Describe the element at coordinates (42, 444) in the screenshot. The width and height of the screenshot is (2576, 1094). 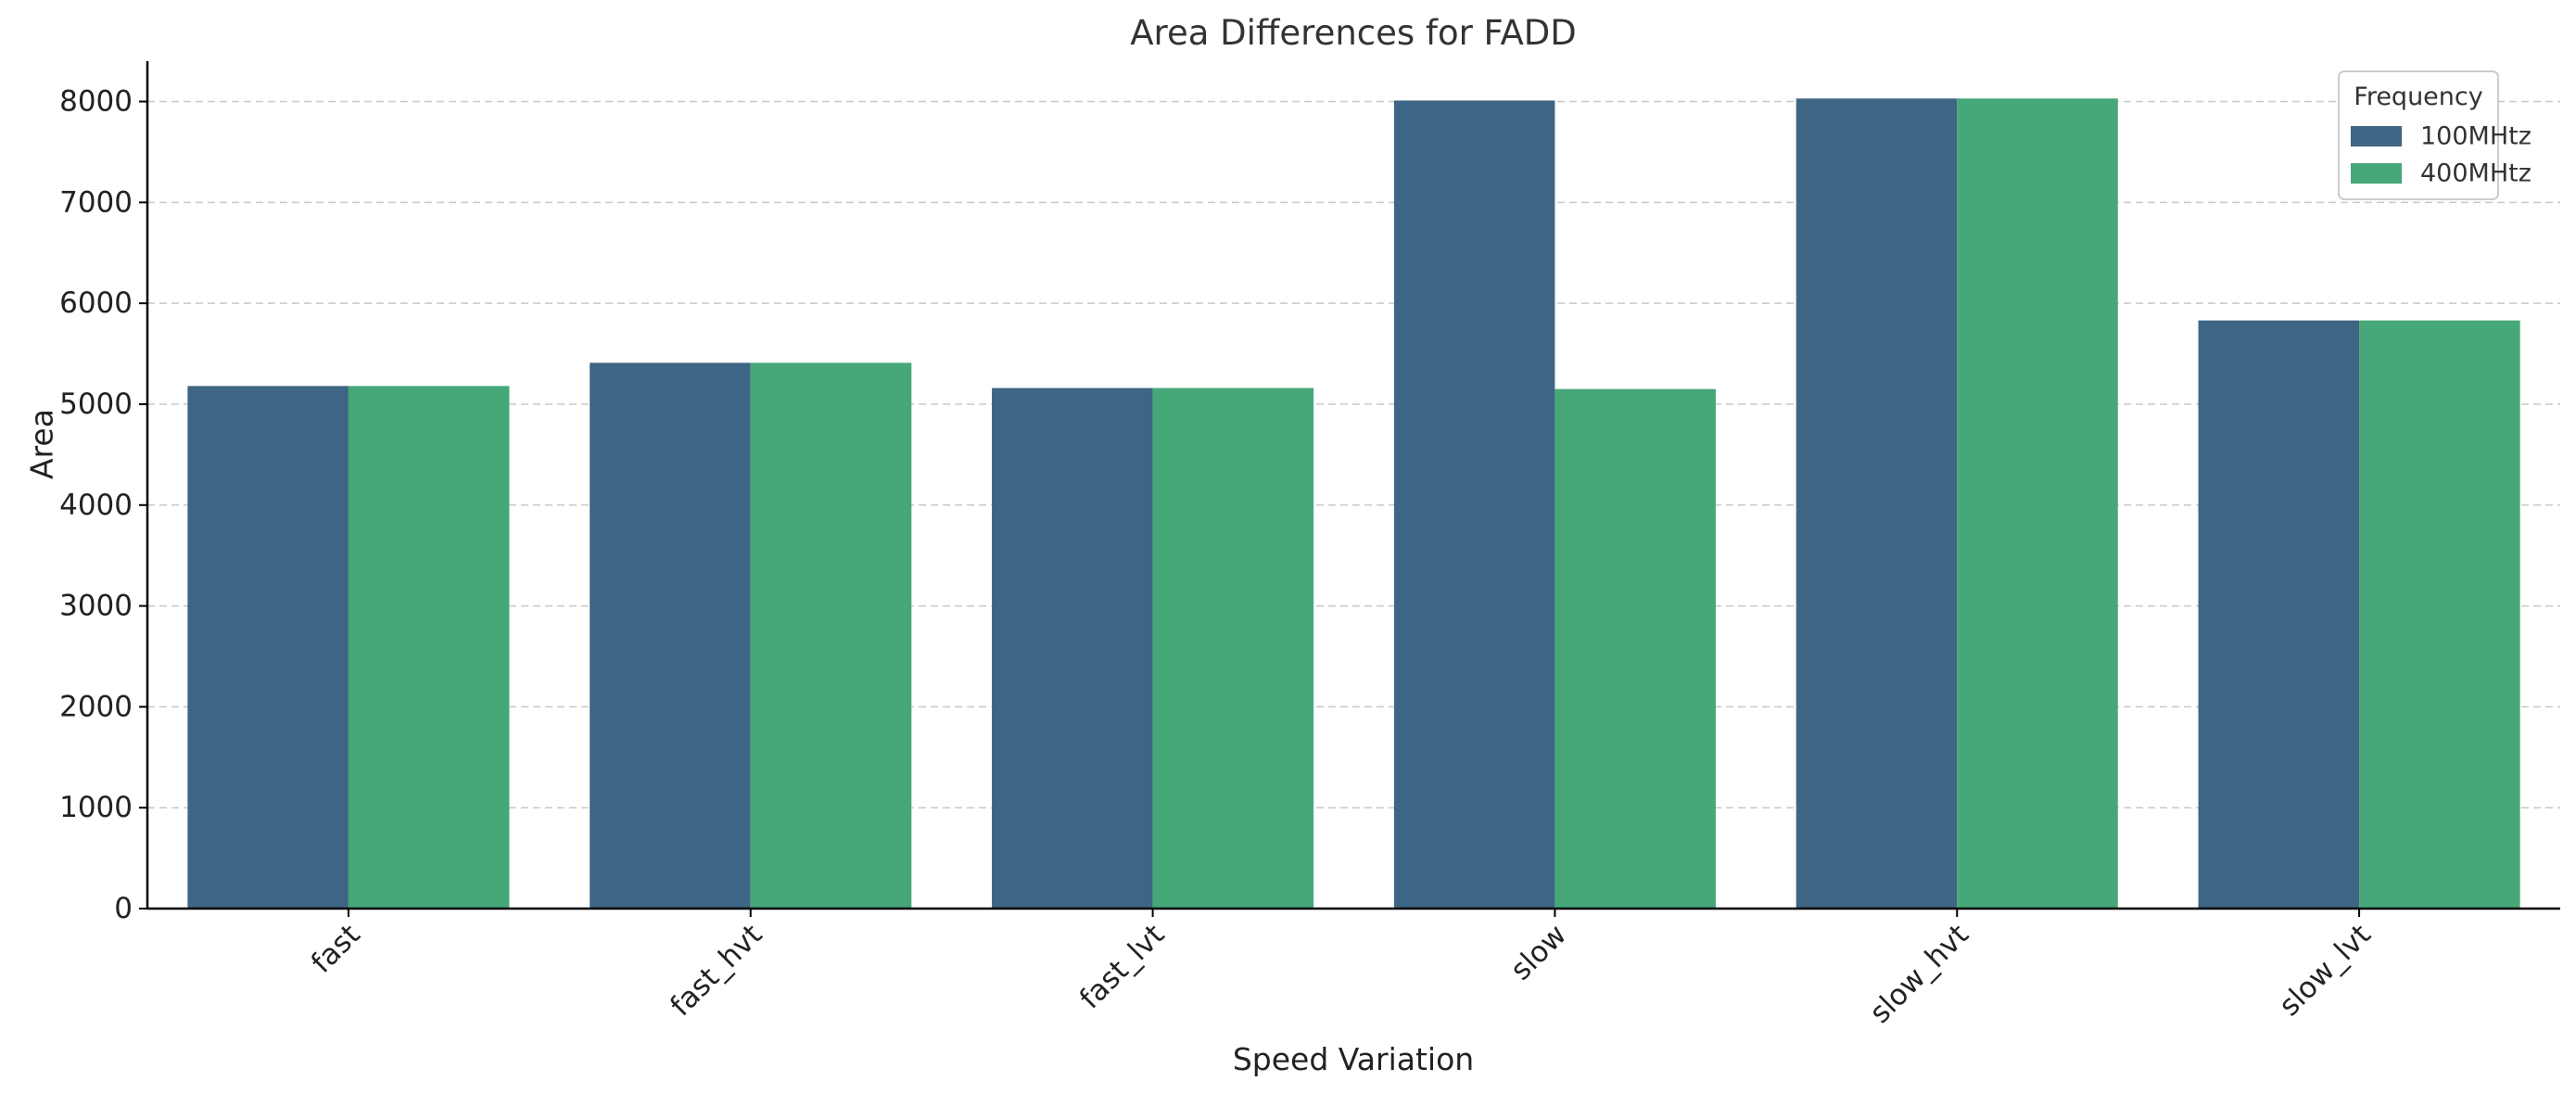
I see `y-axis-label: Area` at that location.